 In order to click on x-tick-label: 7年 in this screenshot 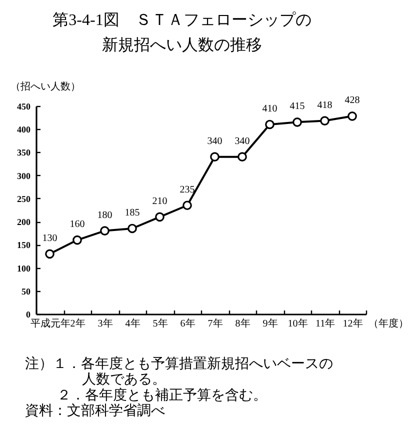, I will do `click(215, 324)`.